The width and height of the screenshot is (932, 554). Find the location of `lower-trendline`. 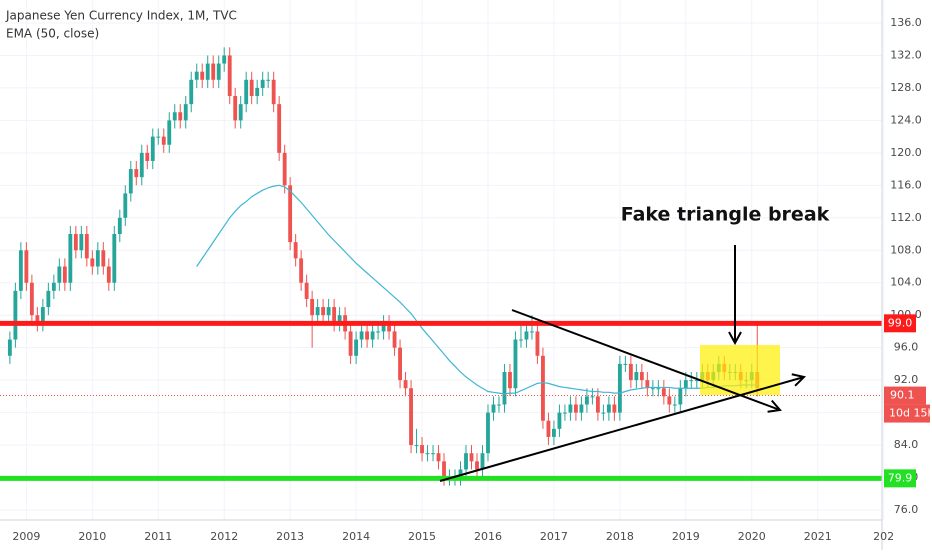

lower-trendline is located at coordinates (621, 429).